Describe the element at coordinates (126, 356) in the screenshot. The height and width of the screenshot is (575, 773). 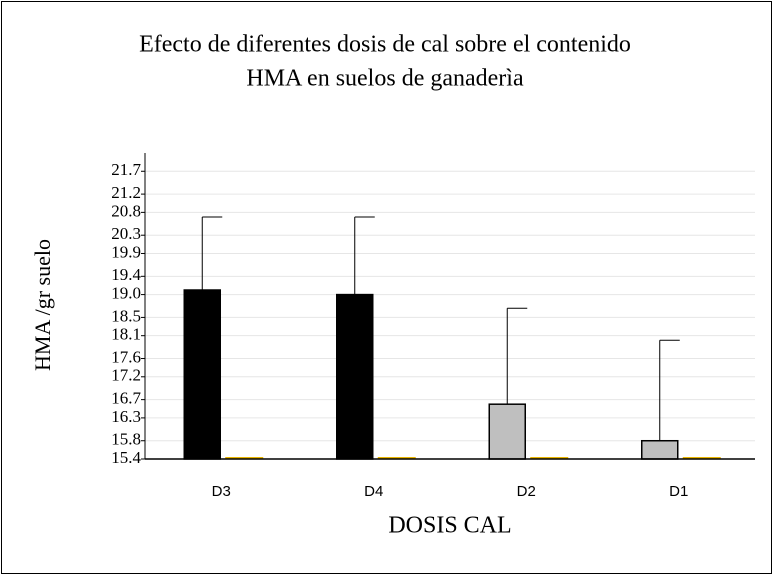
I see `y-tick-label: 17.6` at that location.